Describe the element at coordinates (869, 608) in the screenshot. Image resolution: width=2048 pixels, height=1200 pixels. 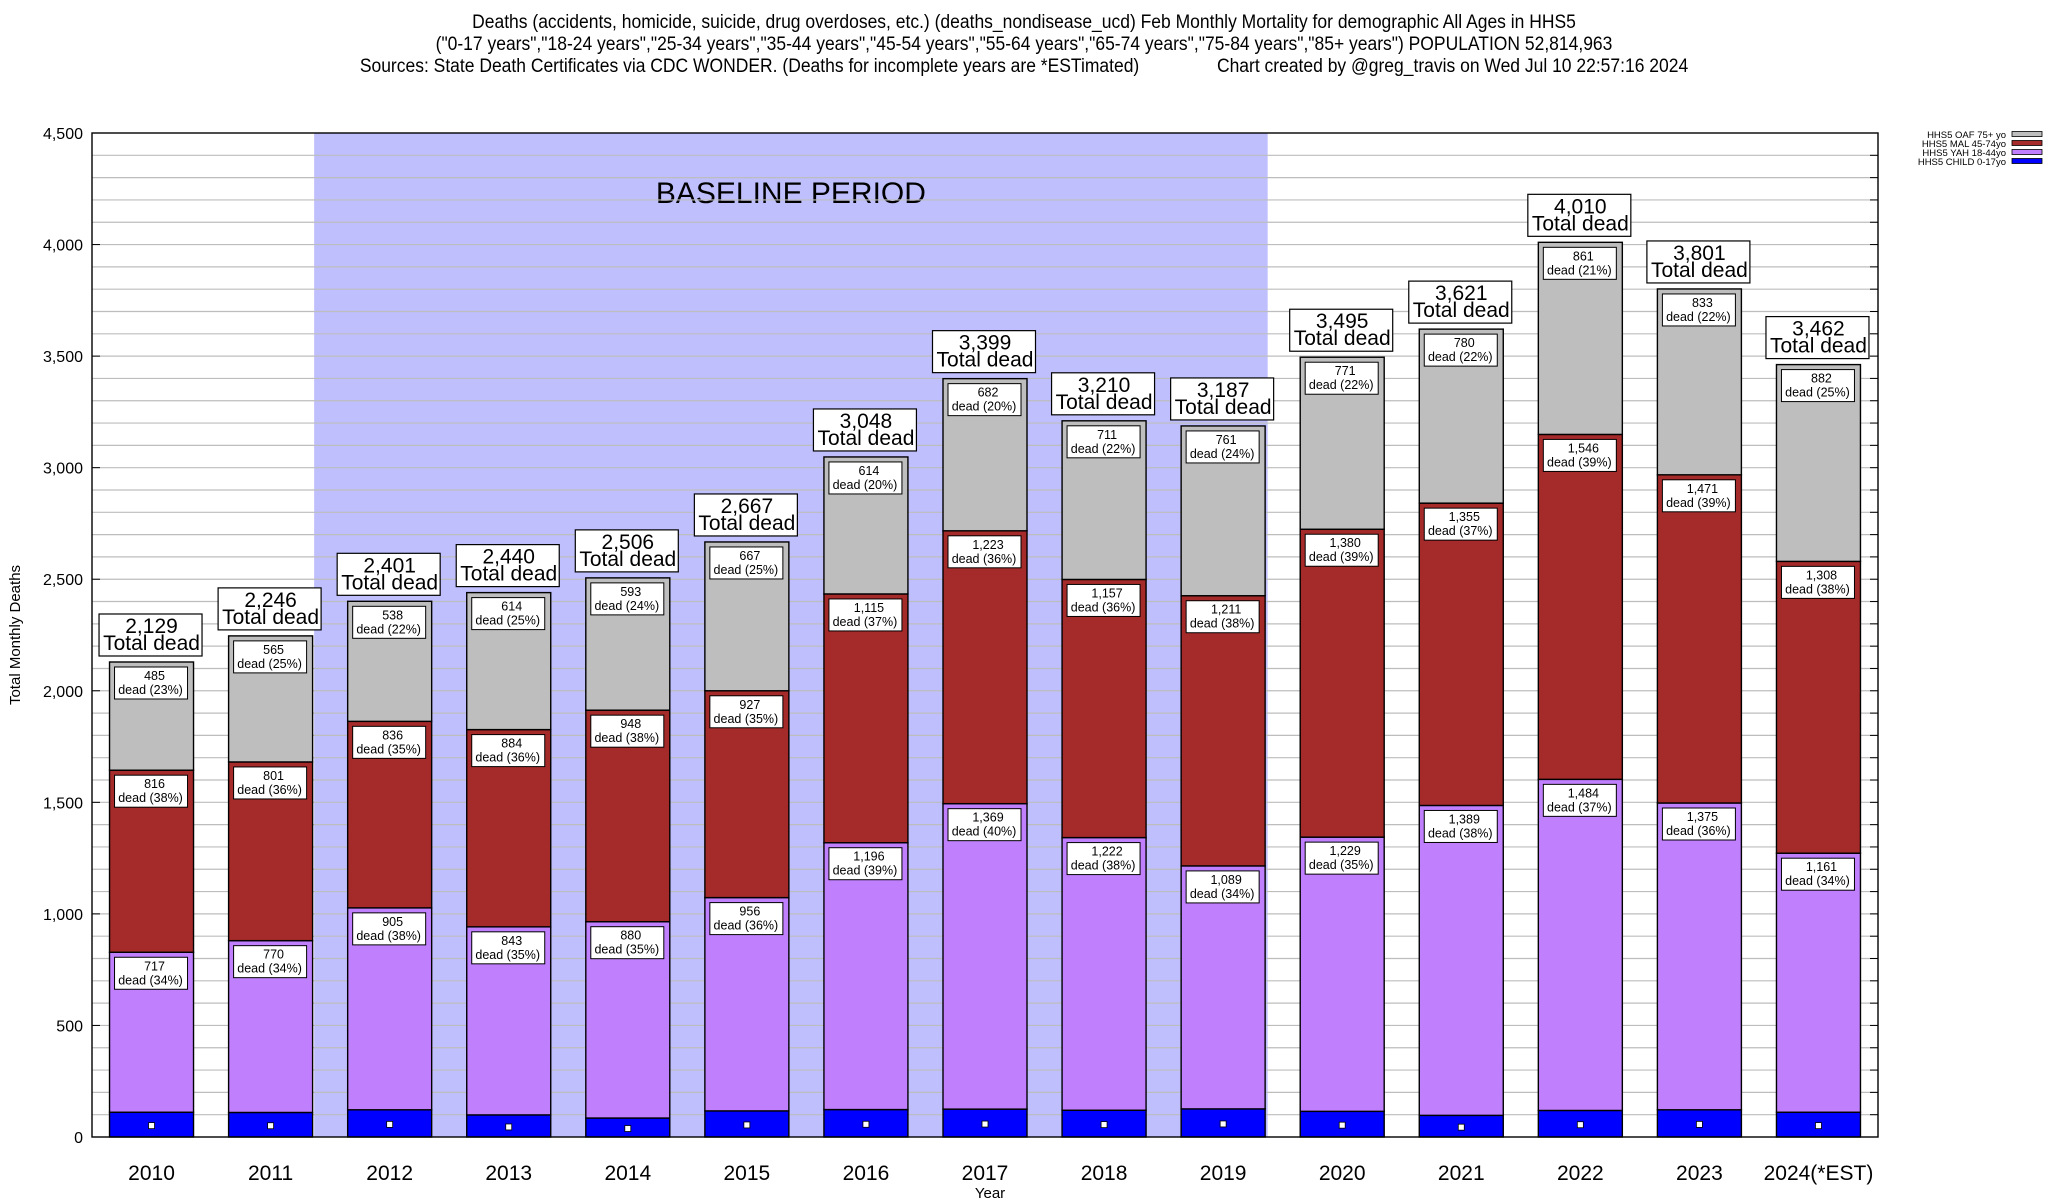
I see `segment-label-value: 1,115` at that location.